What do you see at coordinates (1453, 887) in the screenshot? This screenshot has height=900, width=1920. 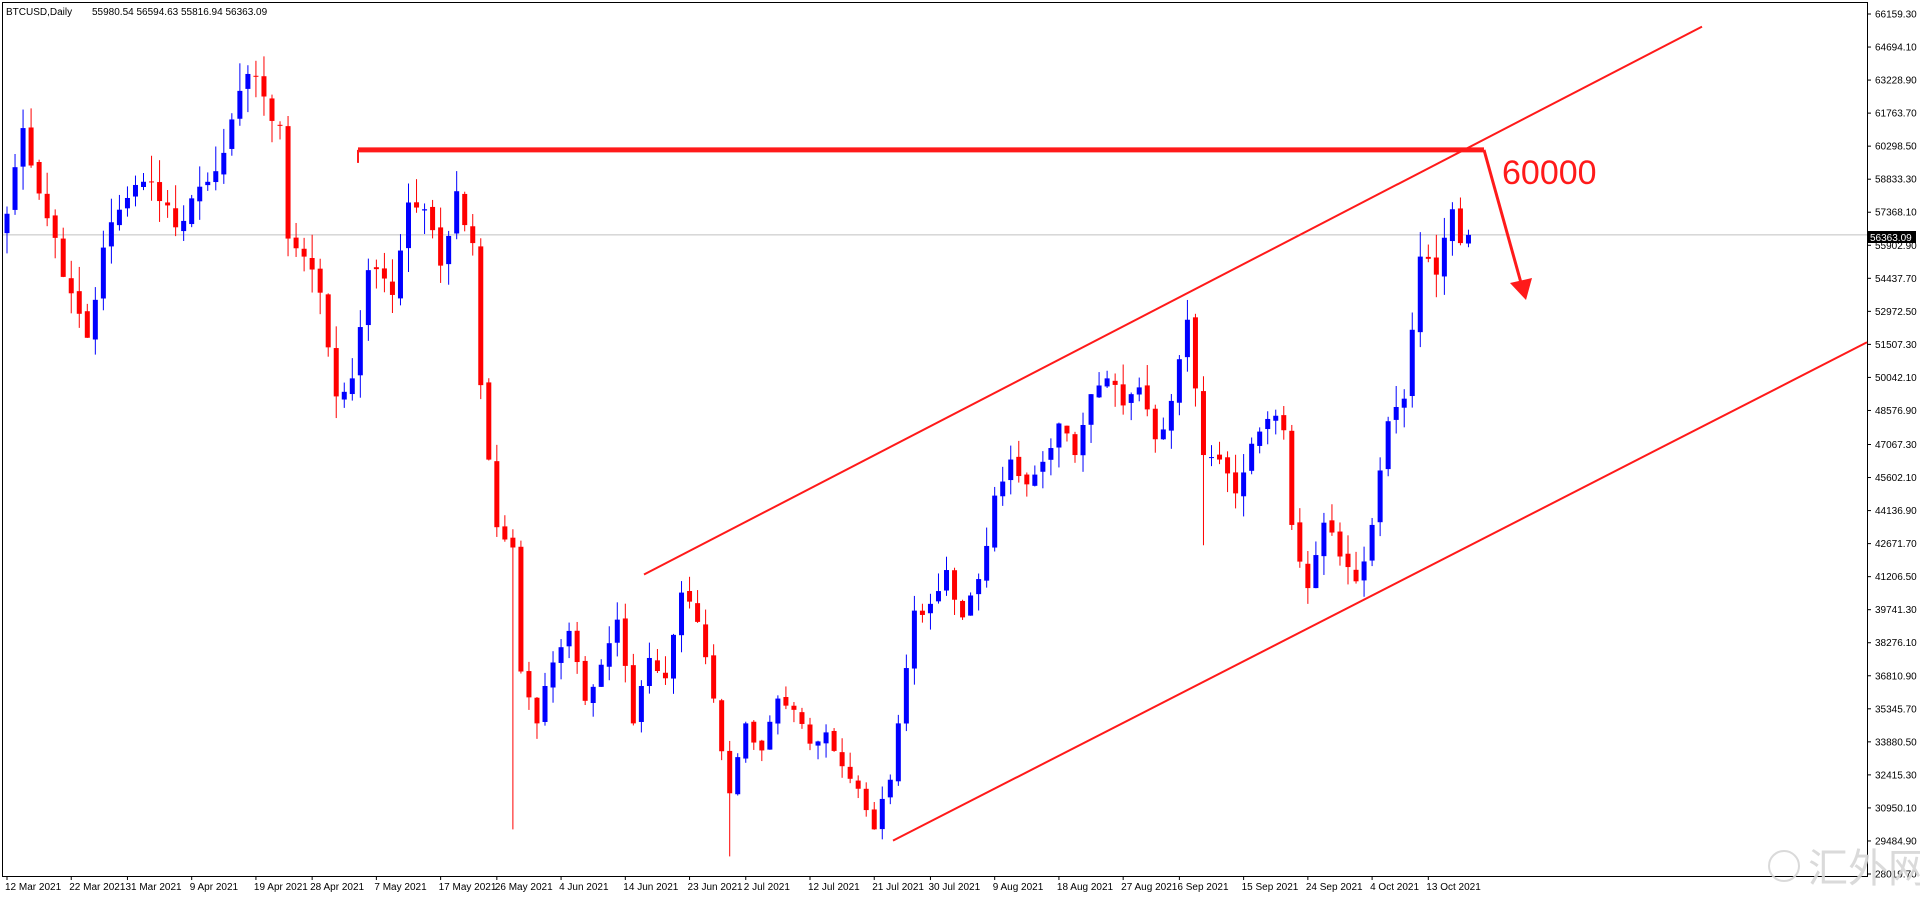 I see `time-tick-label: 13 Oct 2021` at bounding box center [1453, 887].